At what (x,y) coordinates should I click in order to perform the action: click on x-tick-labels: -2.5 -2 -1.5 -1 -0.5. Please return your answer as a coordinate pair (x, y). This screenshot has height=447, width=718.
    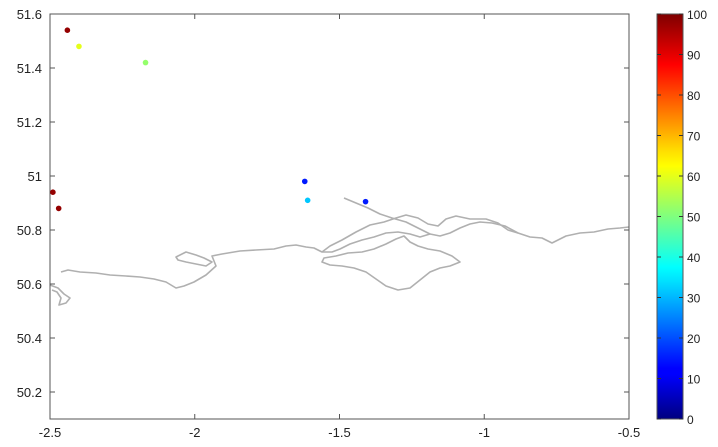
    Looking at the image, I should click on (339, 432).